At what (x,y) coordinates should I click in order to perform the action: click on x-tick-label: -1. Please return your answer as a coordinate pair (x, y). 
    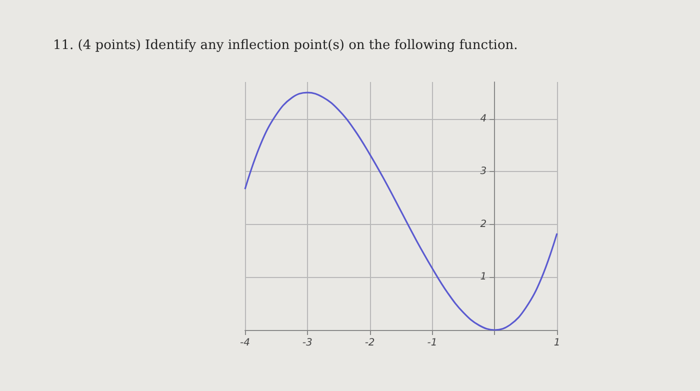
    Looking at the image, I should click on (432, 343).